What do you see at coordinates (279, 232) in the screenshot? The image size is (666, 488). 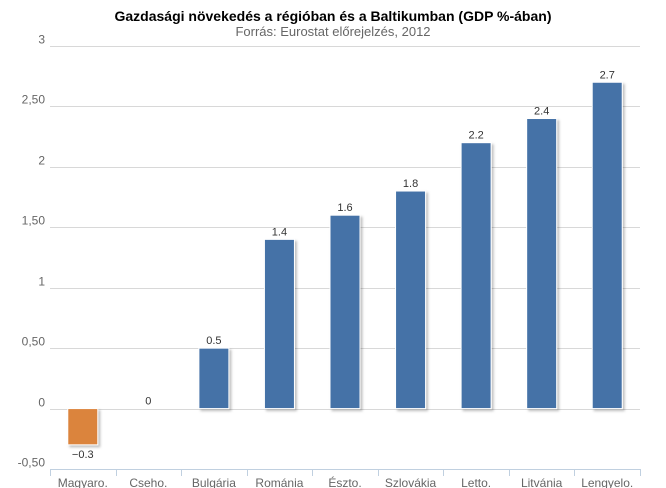 I see `data-label: 1.4` at bounding box center [279, 232].